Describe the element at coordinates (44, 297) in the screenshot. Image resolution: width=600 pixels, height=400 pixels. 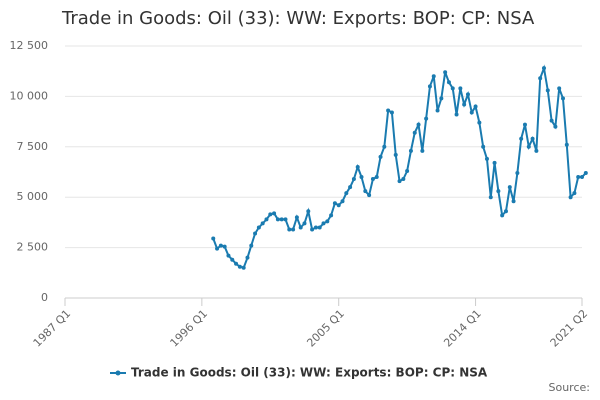
I see `y-tick-label: 0` at that location.